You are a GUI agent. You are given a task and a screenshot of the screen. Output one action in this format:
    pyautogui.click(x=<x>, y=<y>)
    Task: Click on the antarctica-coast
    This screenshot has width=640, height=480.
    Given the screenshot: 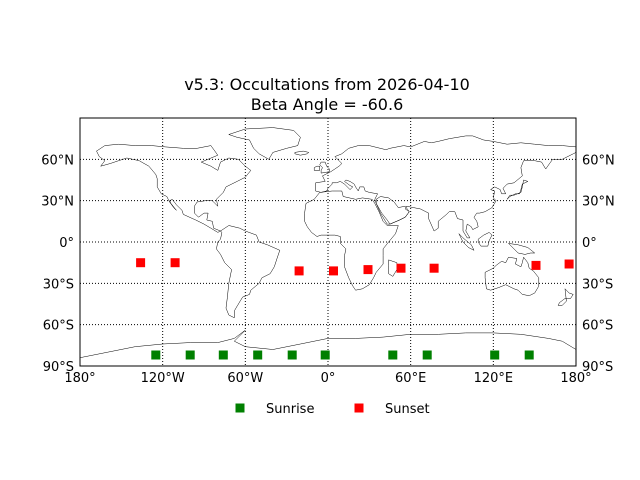 What is the action you would take?
    pyautogui.click(x=328, y=343)
    